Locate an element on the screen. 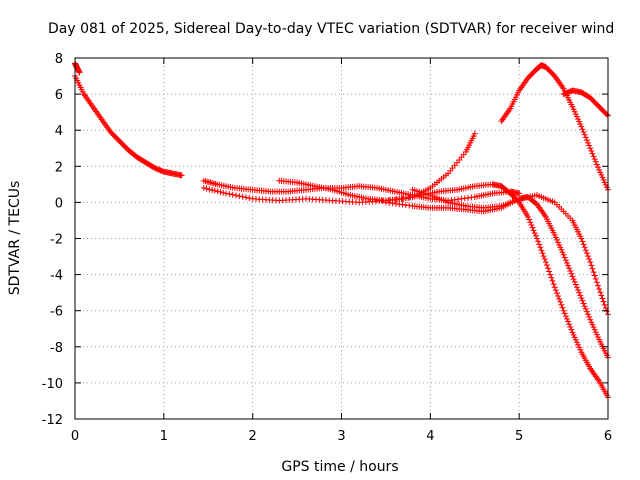 The height and width of the screenshot is (480, 640). x-tick-label: 6 is located at coordinates (608, 436).